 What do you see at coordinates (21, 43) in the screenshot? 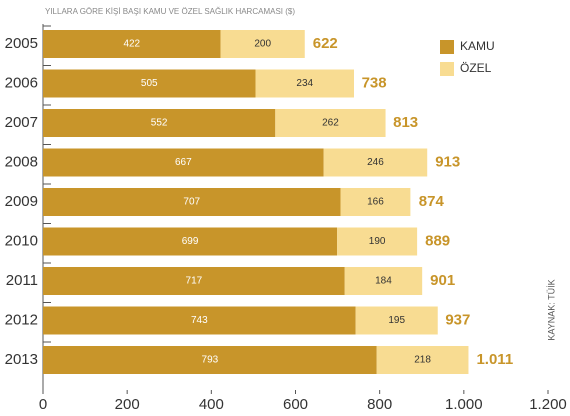
I see `y-tick-label: 2005` at bounding box center [21, 43].